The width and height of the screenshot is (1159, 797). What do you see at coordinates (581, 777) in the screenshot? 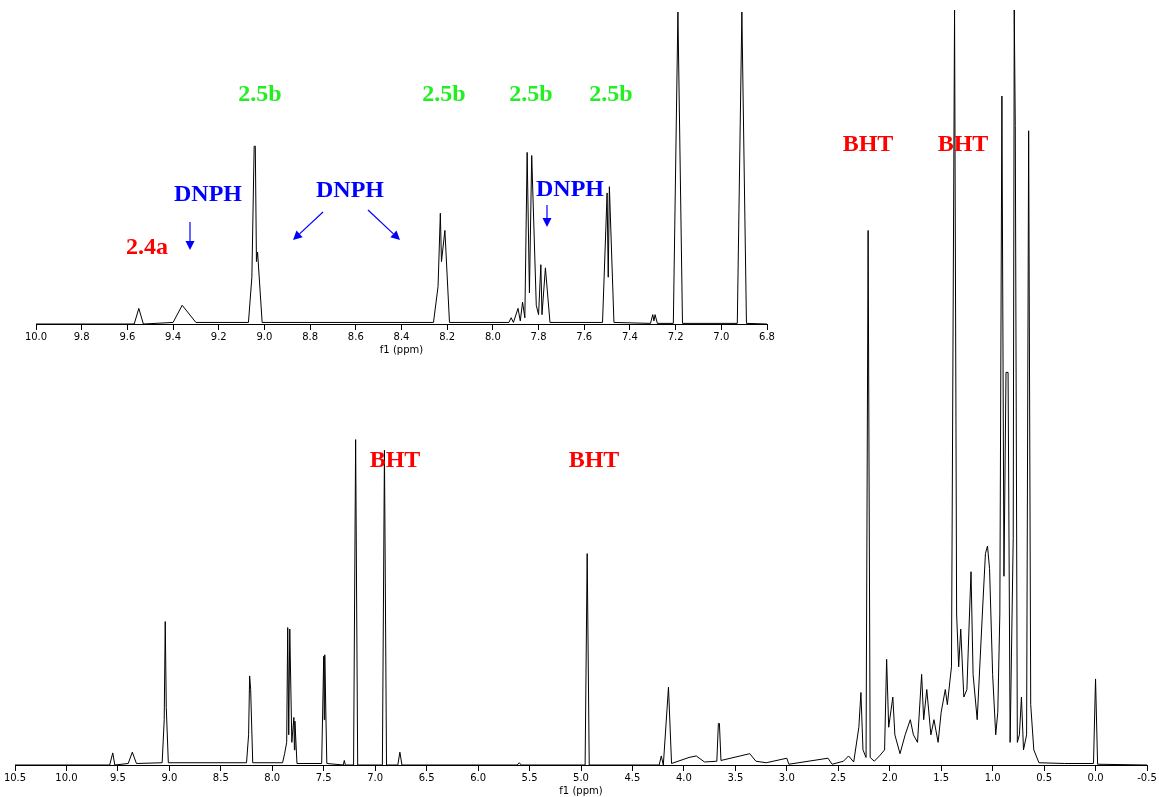
I see `x-tick-label: 5.0` at bounding box center [581, 777].